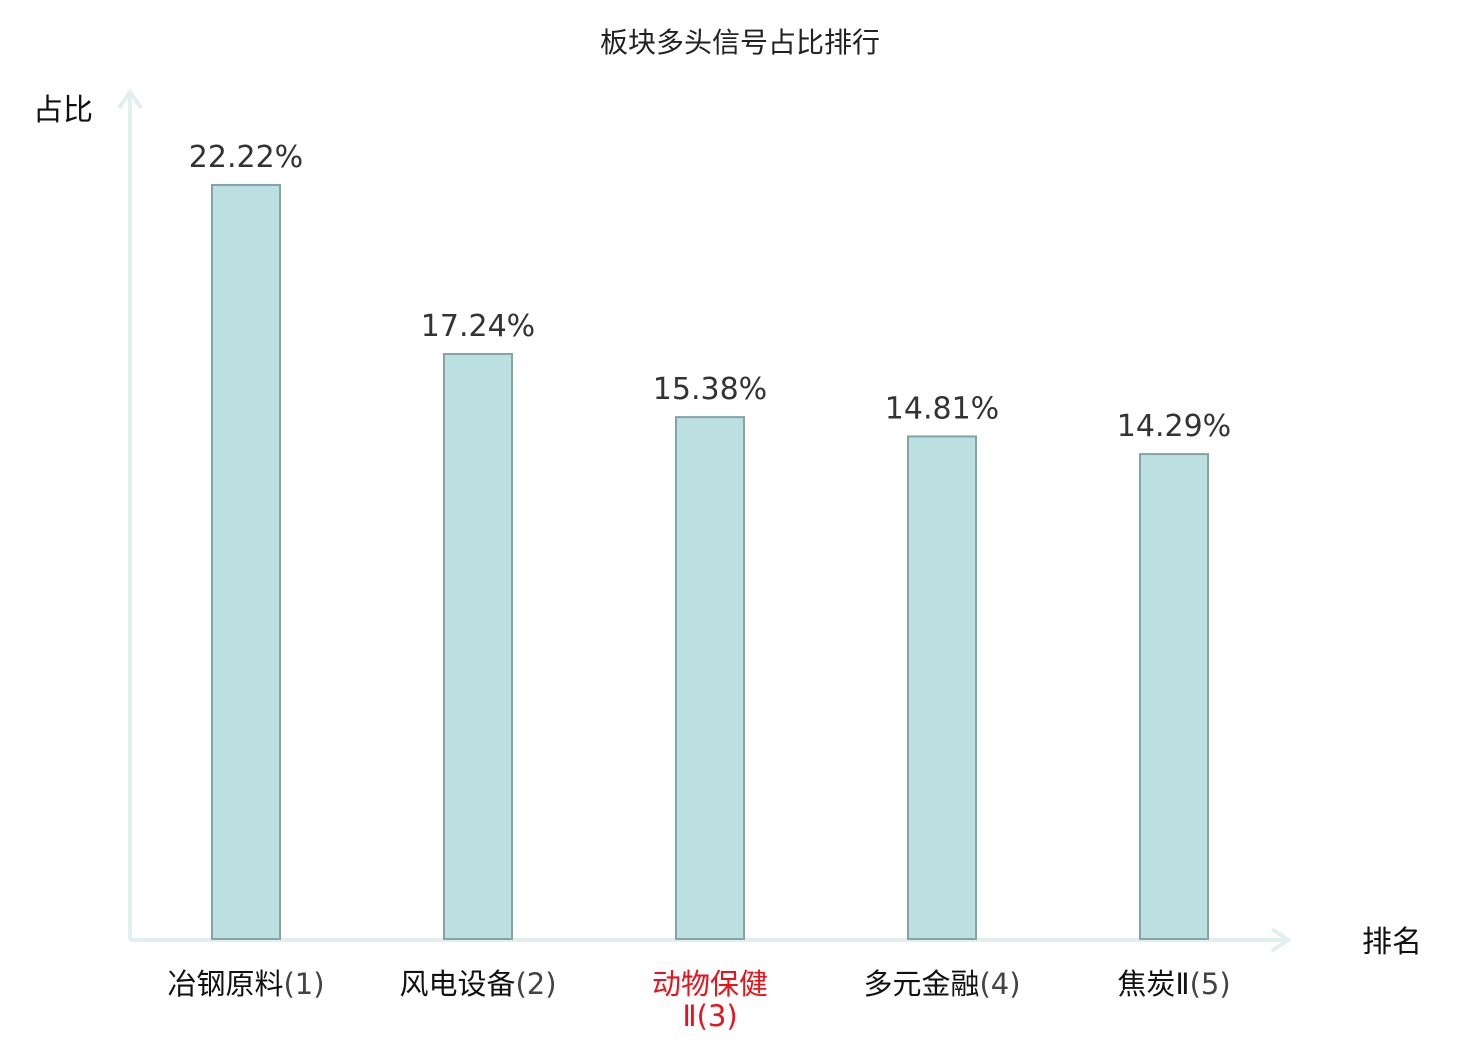 This screenshot has height=1040, width=1480. Describe the element at coordinates (457, 984) in the screenshot. I see `category-name: 风电设备` at that location.